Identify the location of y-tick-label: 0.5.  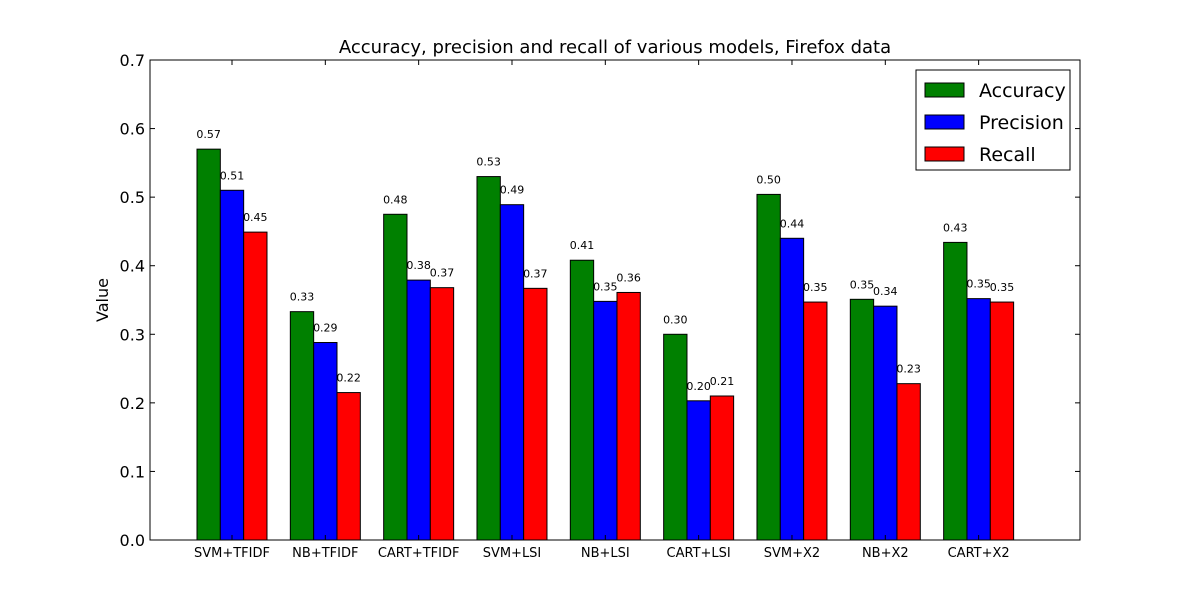
(132, 197).